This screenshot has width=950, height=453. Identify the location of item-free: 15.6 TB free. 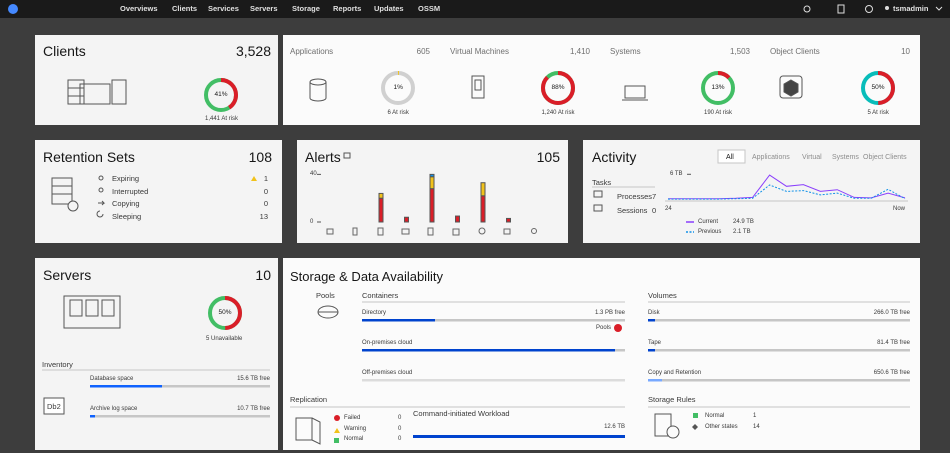
(253, 379).